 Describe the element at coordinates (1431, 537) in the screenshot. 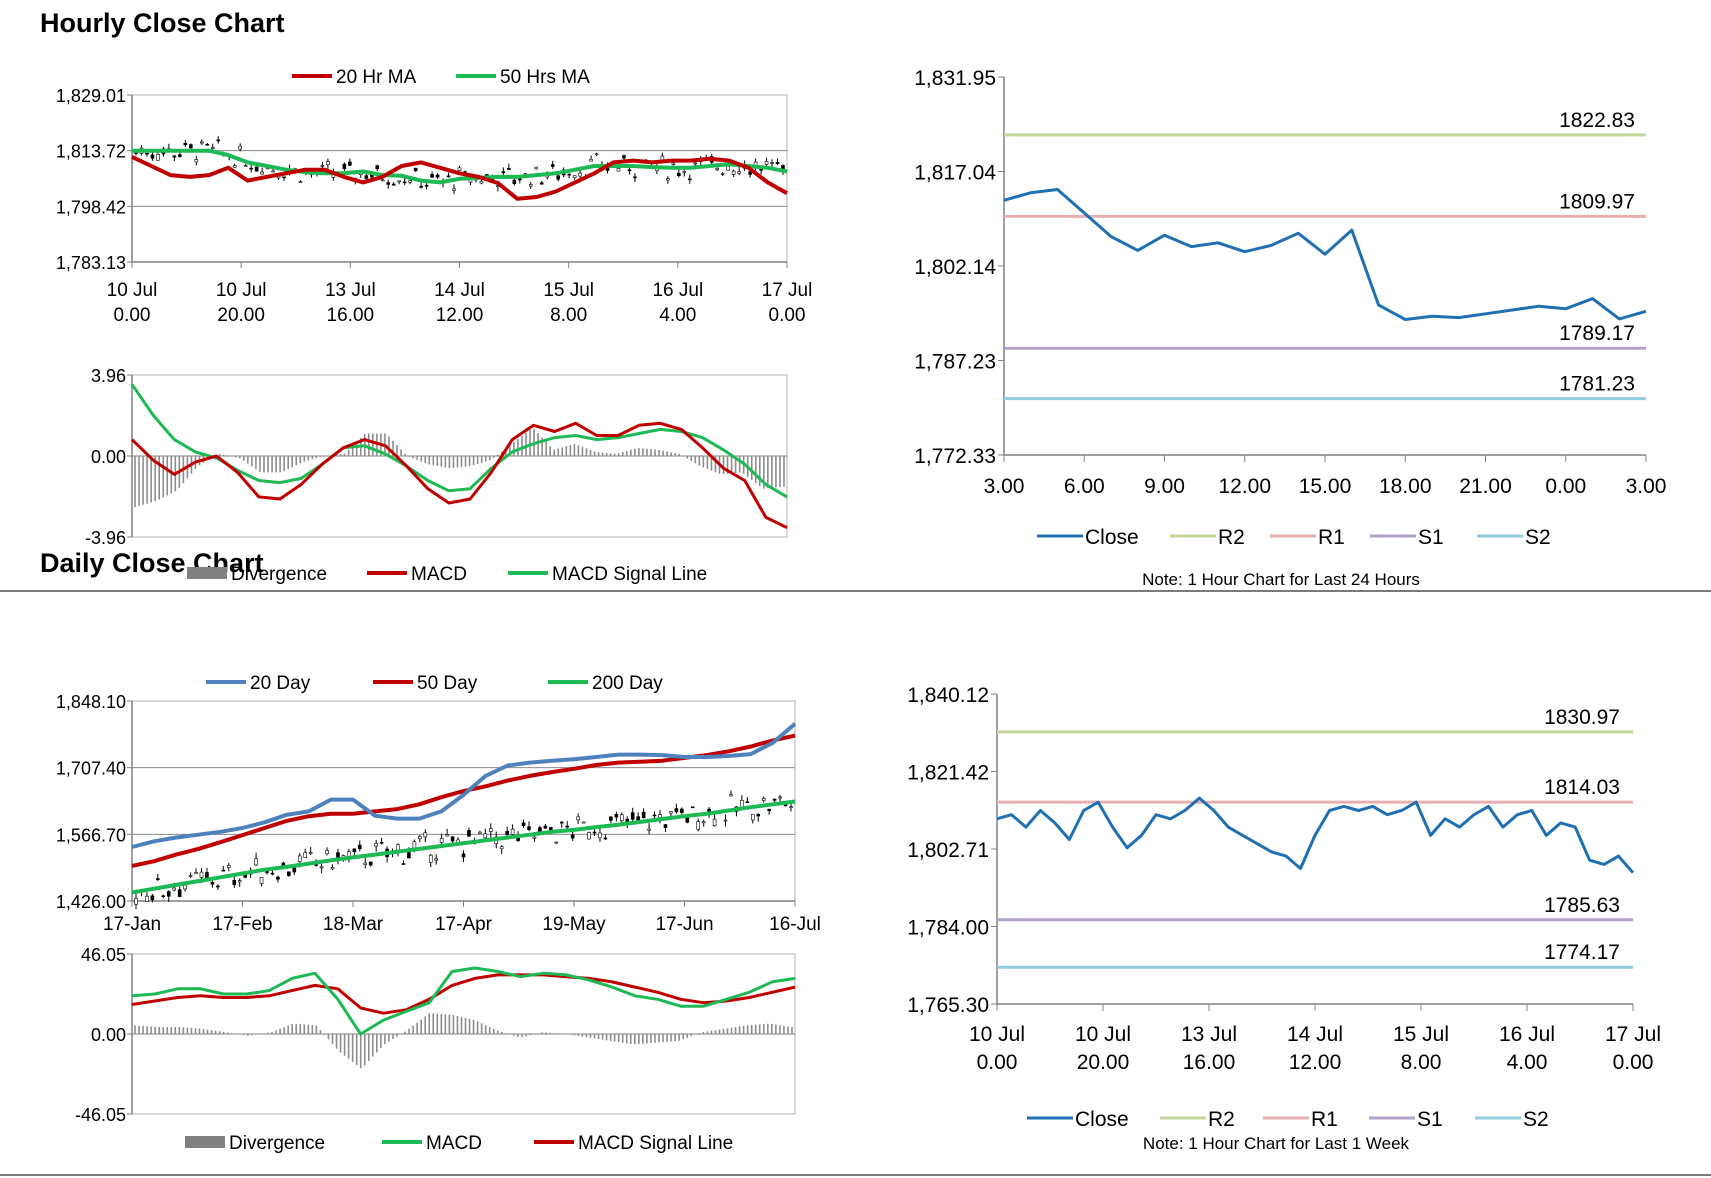

I see `hourly-close-24h-legend-s1-label: S1` at that location.